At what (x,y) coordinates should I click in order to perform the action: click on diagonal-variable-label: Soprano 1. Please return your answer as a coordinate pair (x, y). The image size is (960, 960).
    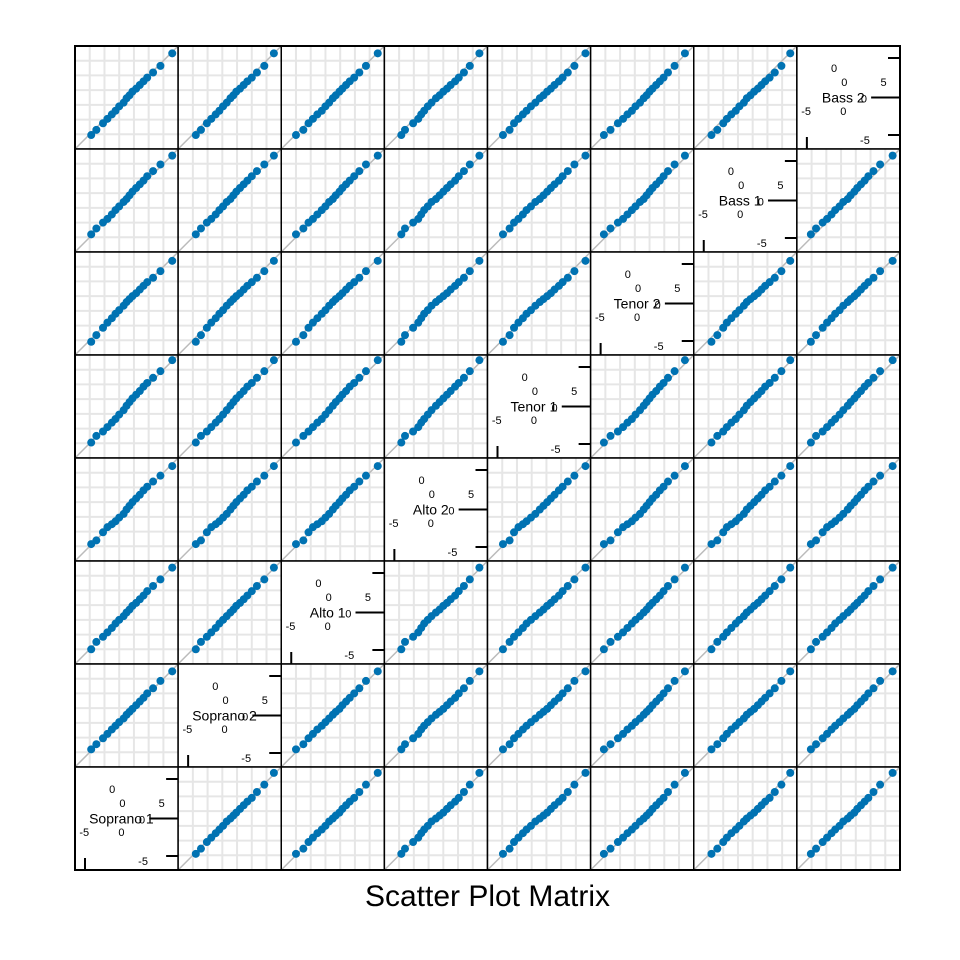
    Looking at the image, I should click on (121, 819).